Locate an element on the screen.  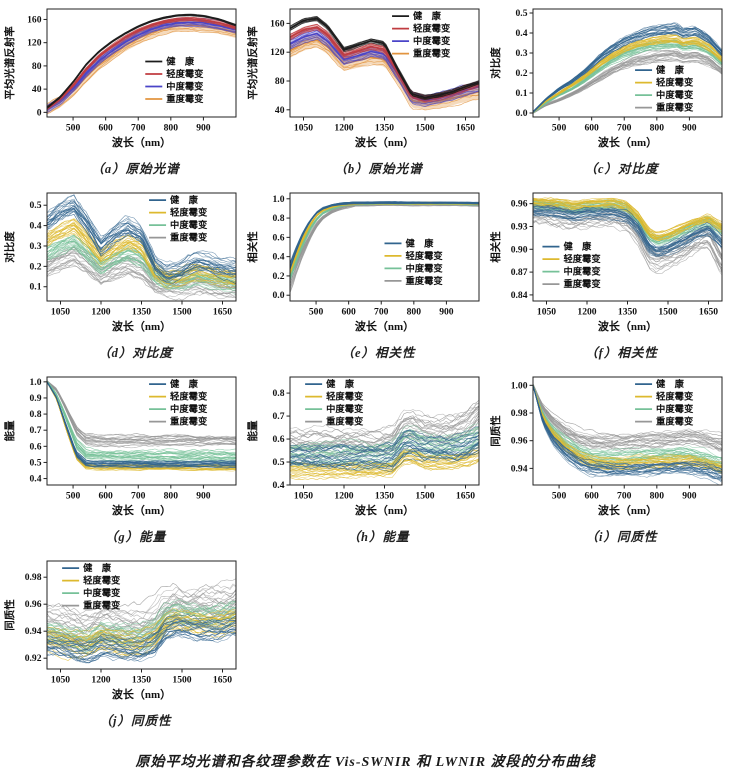
subplot-j-caption: （j）同质性 is located at coordinates (135, 721).